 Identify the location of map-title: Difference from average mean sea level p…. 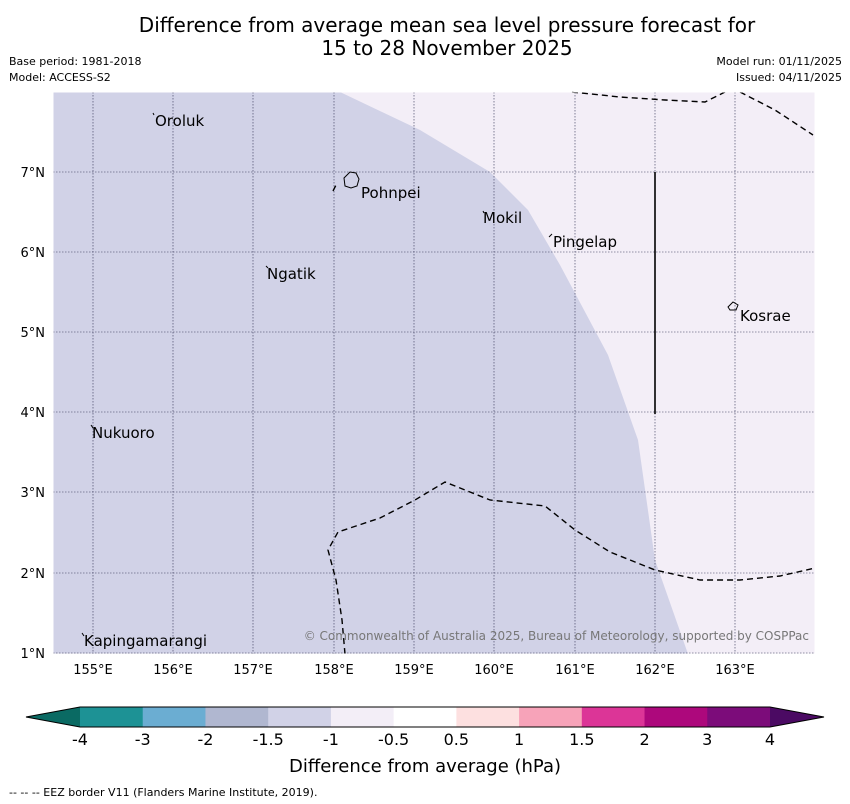
(425, 37).